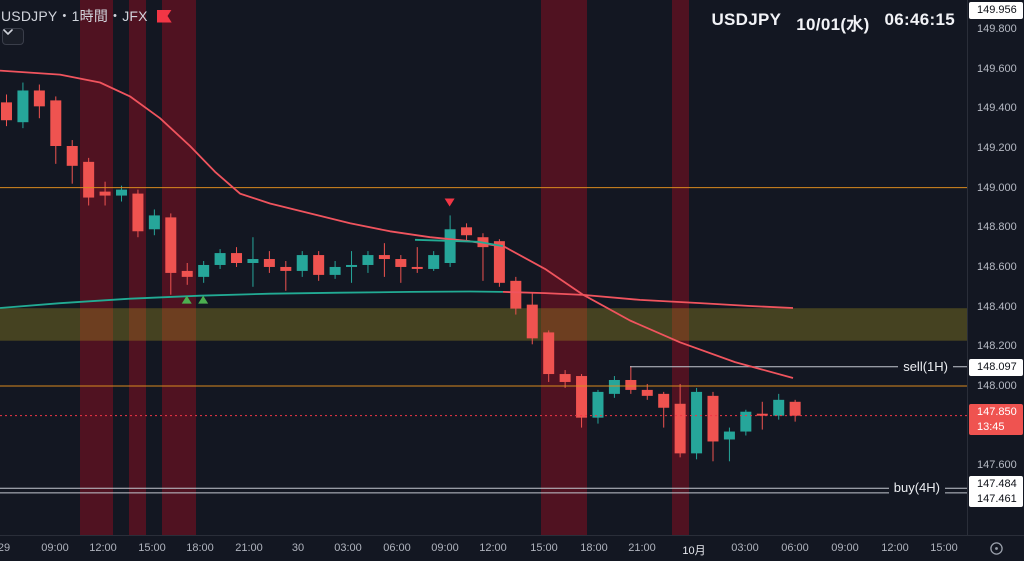 This screenshot has width=1024, height=561. Describe the element at coordinates (13, 36) in the screenshot. I see `legend-collapse-button` at that location.